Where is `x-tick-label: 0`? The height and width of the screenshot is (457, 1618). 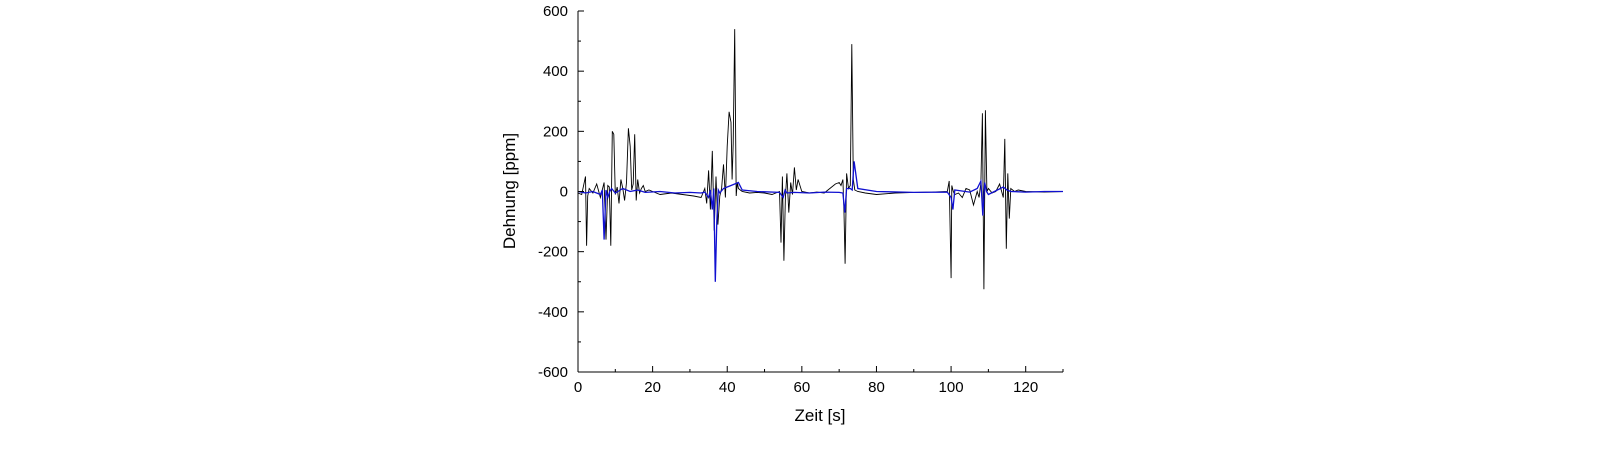 x-tick-label: 0 is located at coordinates (578, 387).